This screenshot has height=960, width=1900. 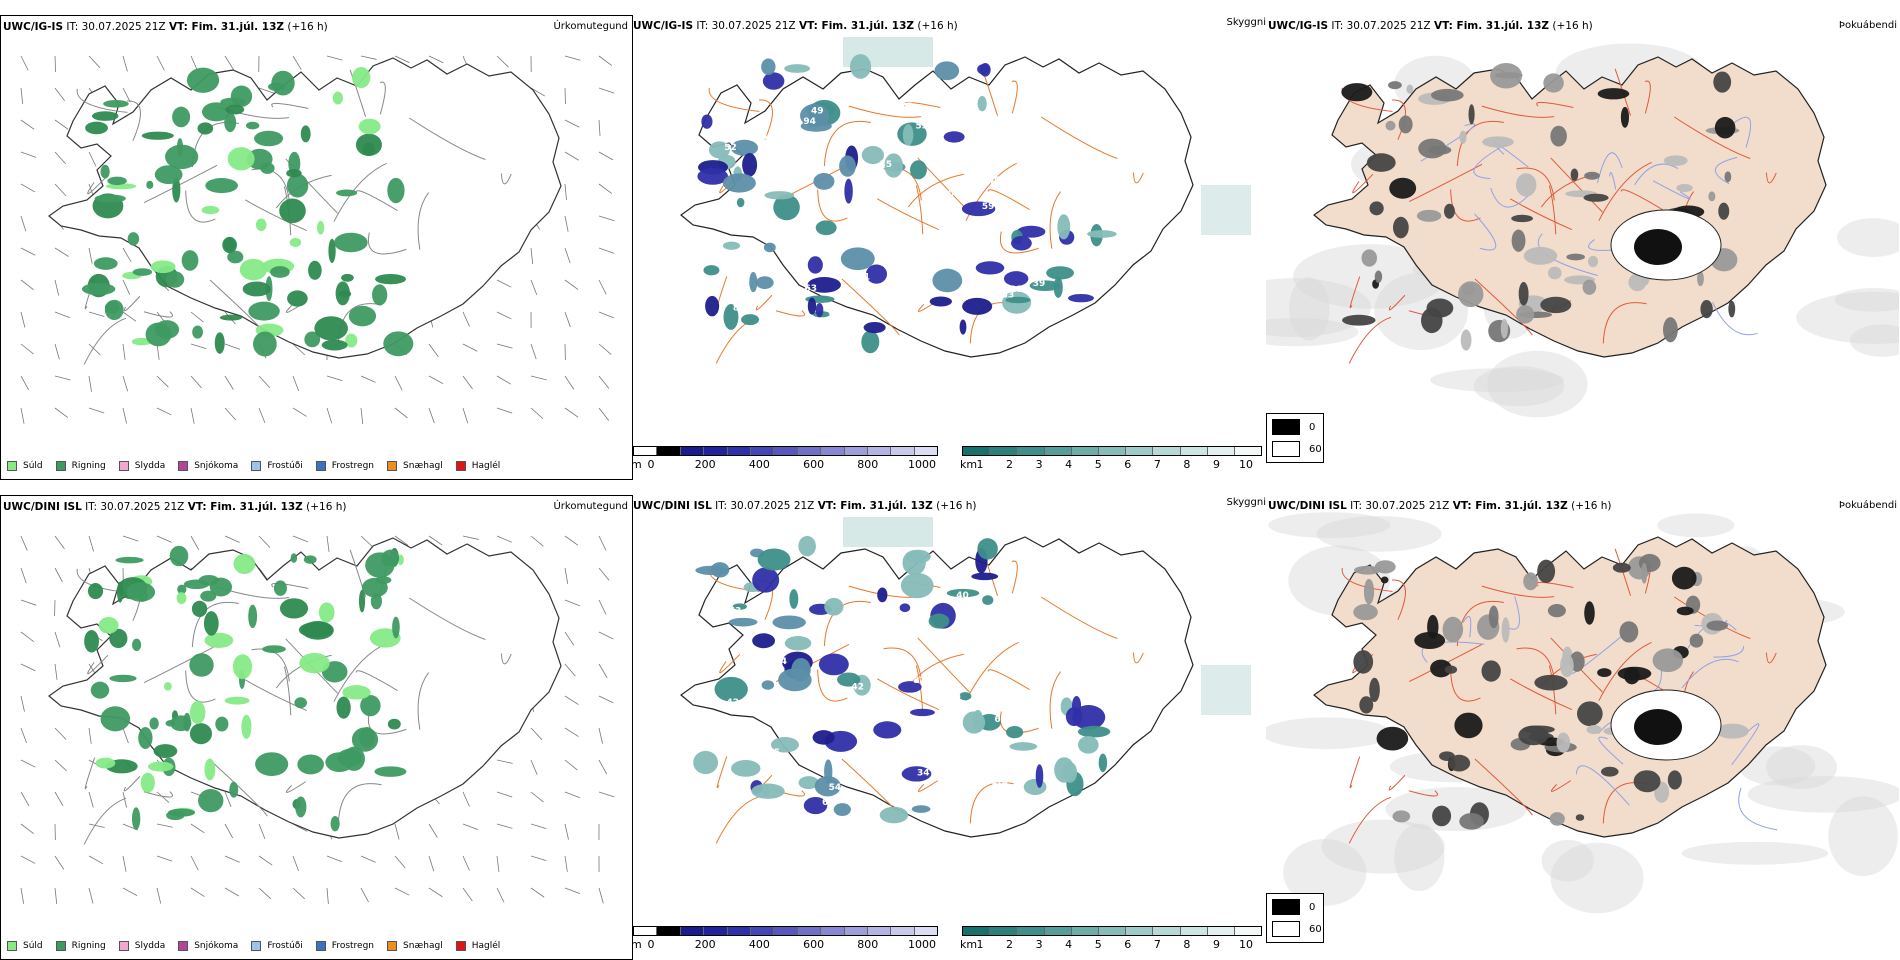 What do you see at coordinates (1186, 944) in the screenshot?
I see `scale-tick-label: 8` at bounding box center [1186, 944].